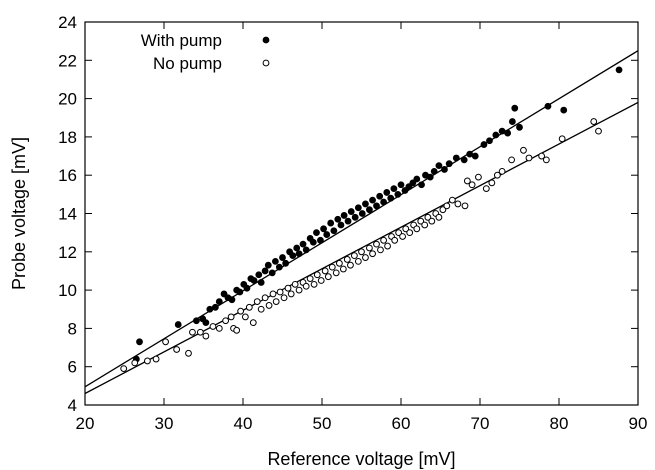 This screenshot has height=470, width=655. What do you see at coordinates (205, 52) in the screenshot?
I see `legend: With pump No pump` at bounding box center [205, 52].